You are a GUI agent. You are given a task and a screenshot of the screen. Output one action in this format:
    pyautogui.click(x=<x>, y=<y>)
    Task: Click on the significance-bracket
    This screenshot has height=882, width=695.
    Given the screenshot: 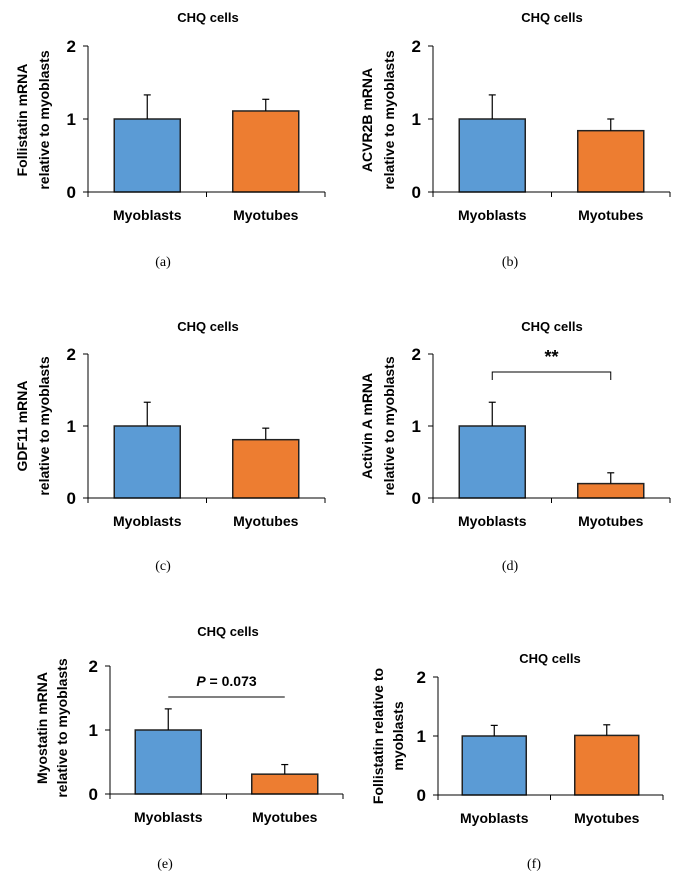 What is the action you would take?
    pyautogui.click(x=551, y=375)
    